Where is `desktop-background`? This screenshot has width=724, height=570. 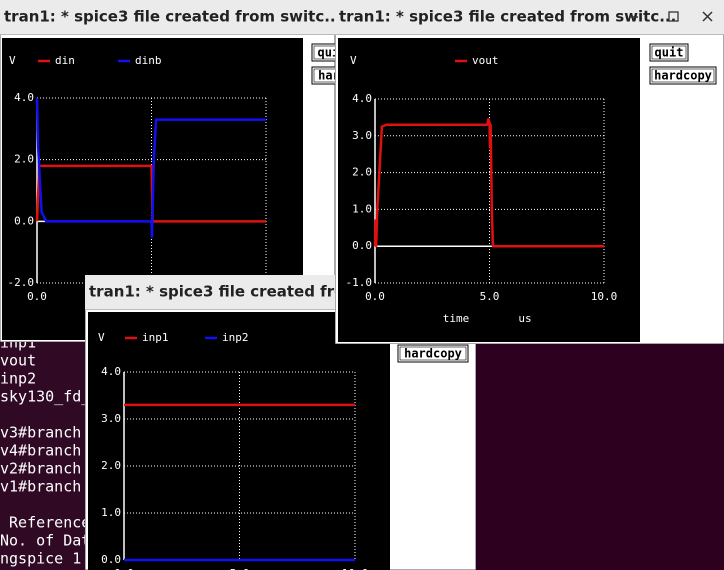 desktop-background is located at coordinates (600, 457).